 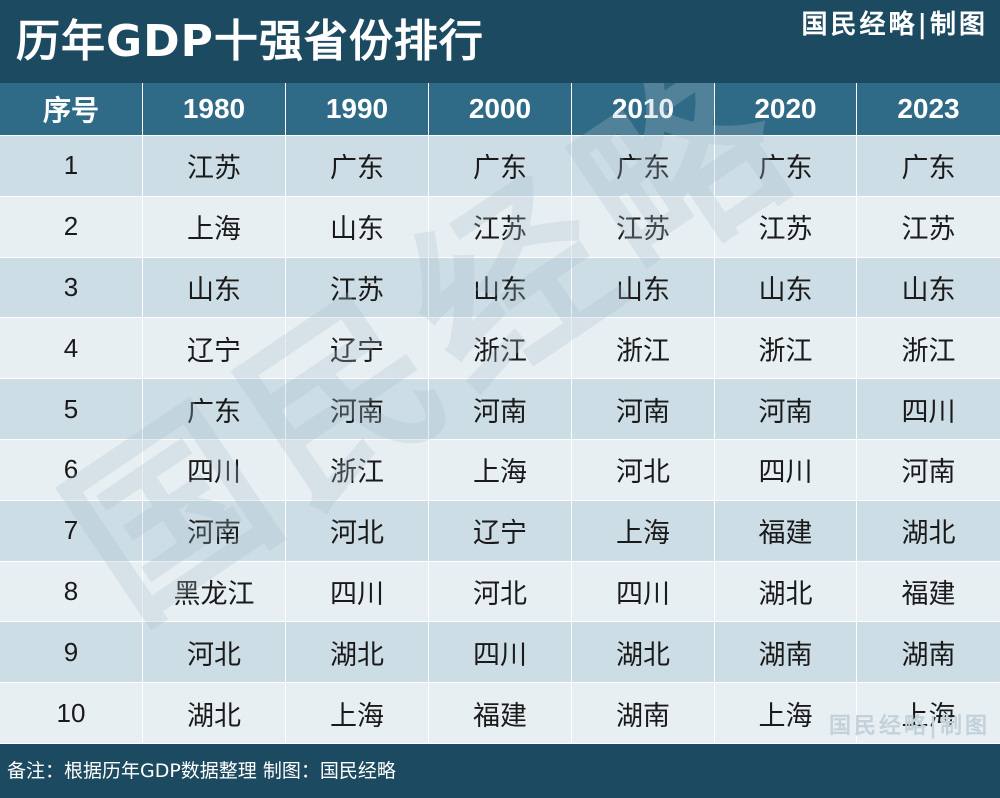 I want to click on column-header-year: 2010, so click(x=643, y=109).